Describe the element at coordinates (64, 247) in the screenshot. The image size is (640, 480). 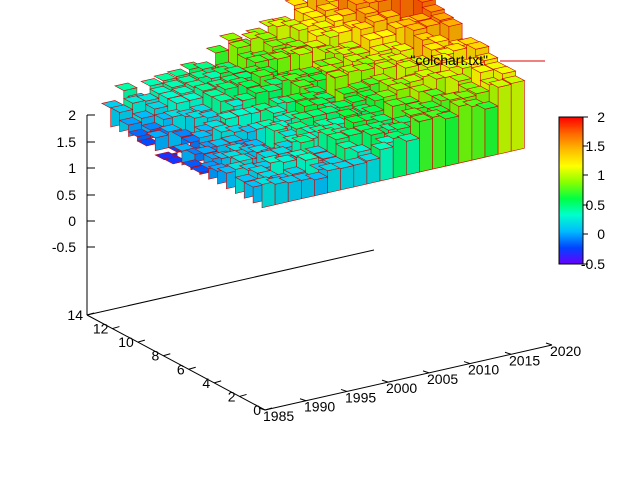
I see `z-tick-label: -0.5` at that location.